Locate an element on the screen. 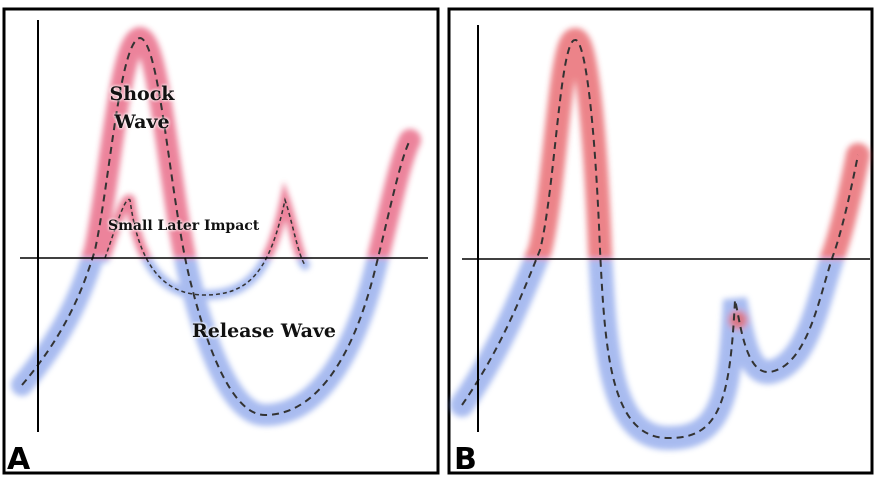 This screenshot has width=874, height=477. release-wave-label: Release Wave is located at coordinates (264, 331).